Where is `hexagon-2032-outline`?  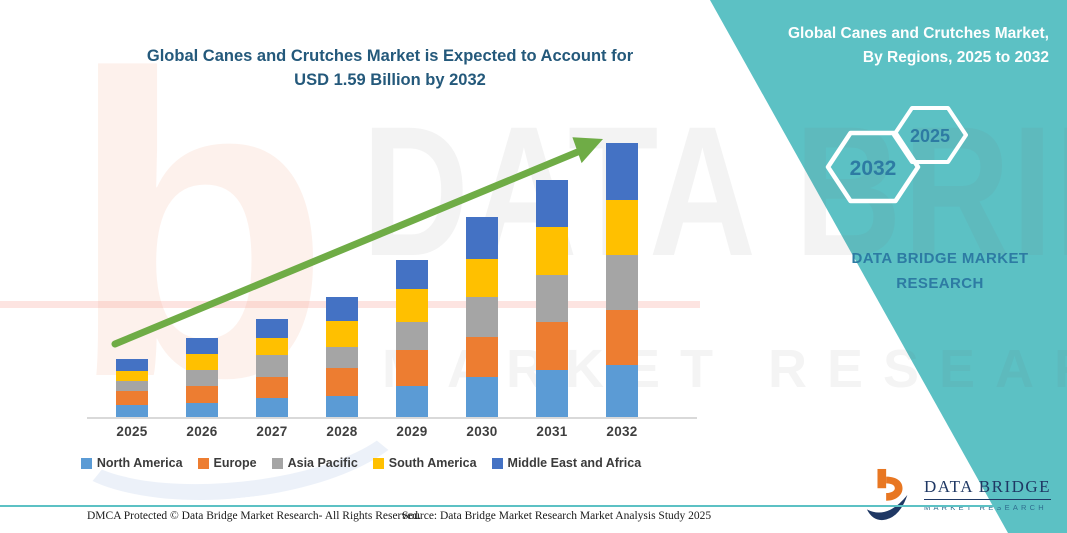 hexagon-2032-outline is located at coordinates (873, 167).